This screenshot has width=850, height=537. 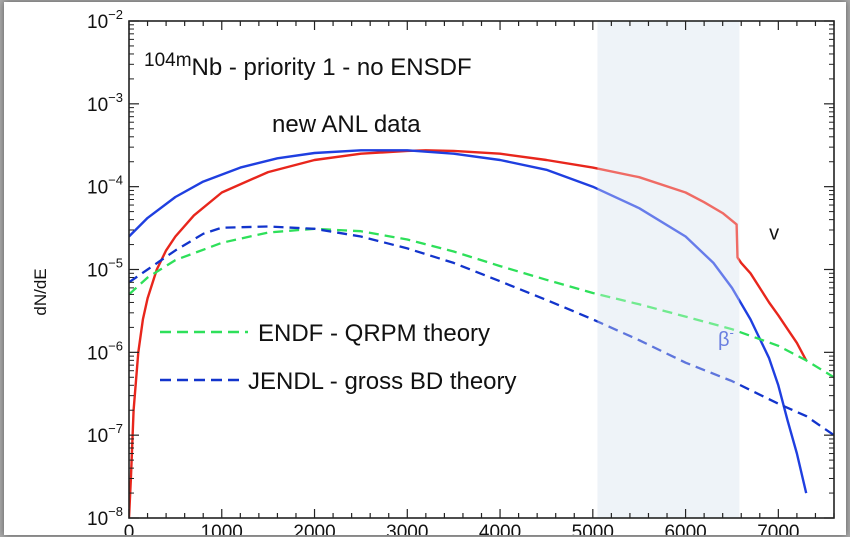 I want to click on x-tick-label: 4000, so click(x=500, y=528).